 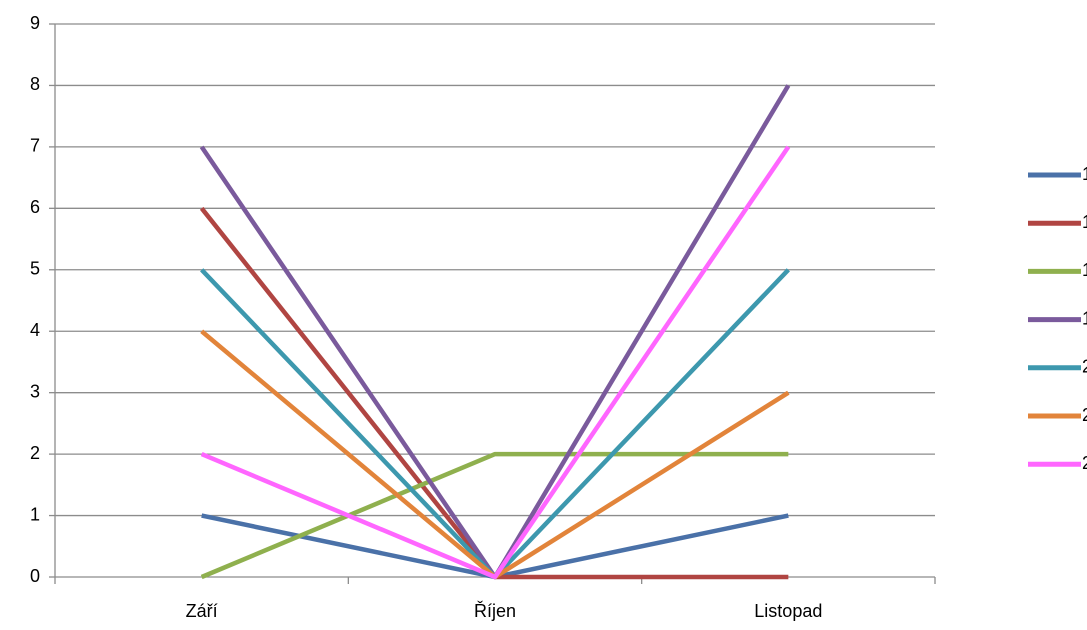 I want to click on legend-label: 1961, so click(x=1084, y=174).